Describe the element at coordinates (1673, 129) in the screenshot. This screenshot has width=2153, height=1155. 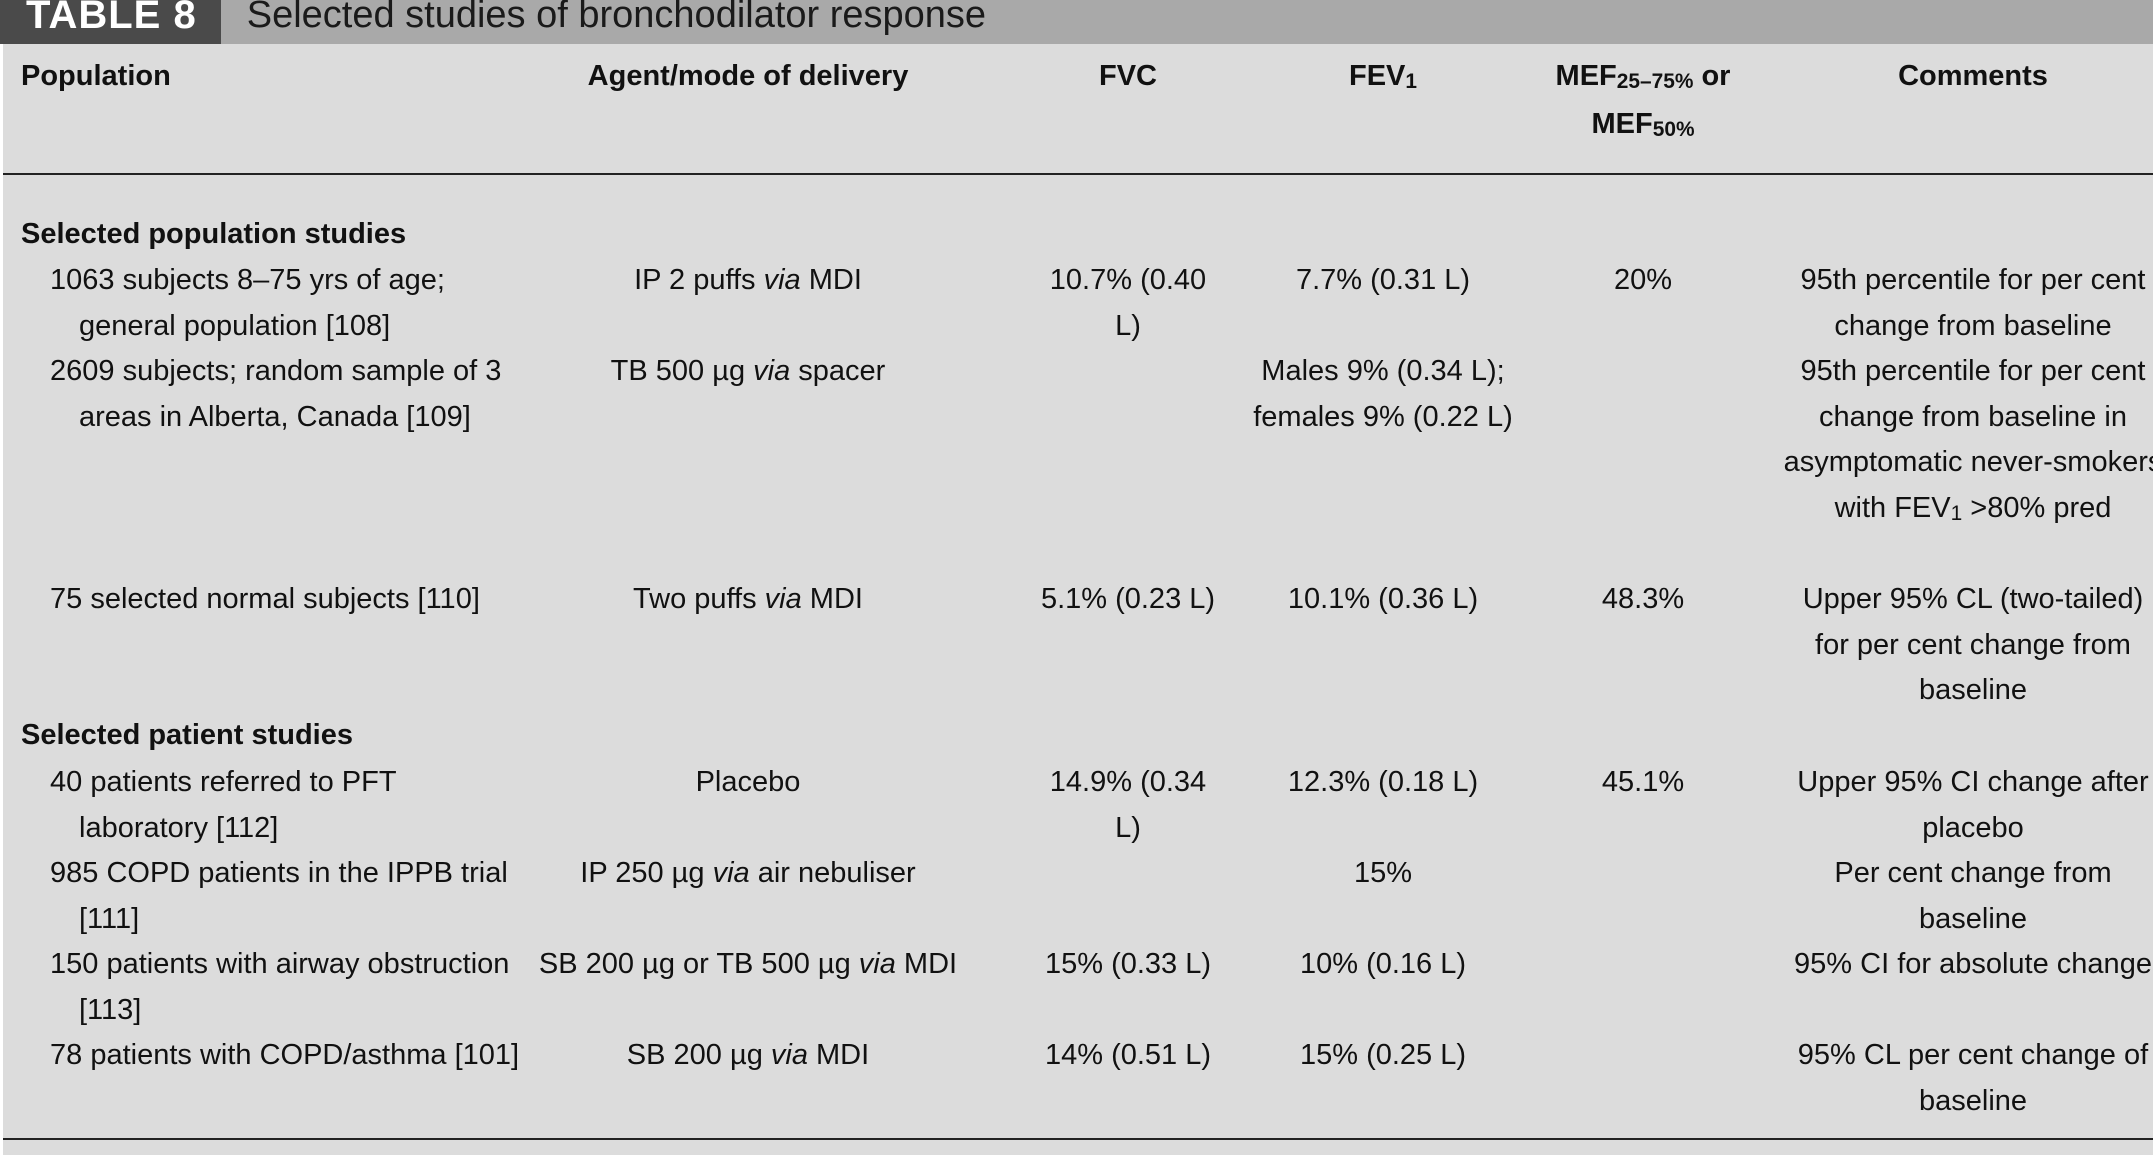
I see `header-mef-b-sub: 50%` at that location.